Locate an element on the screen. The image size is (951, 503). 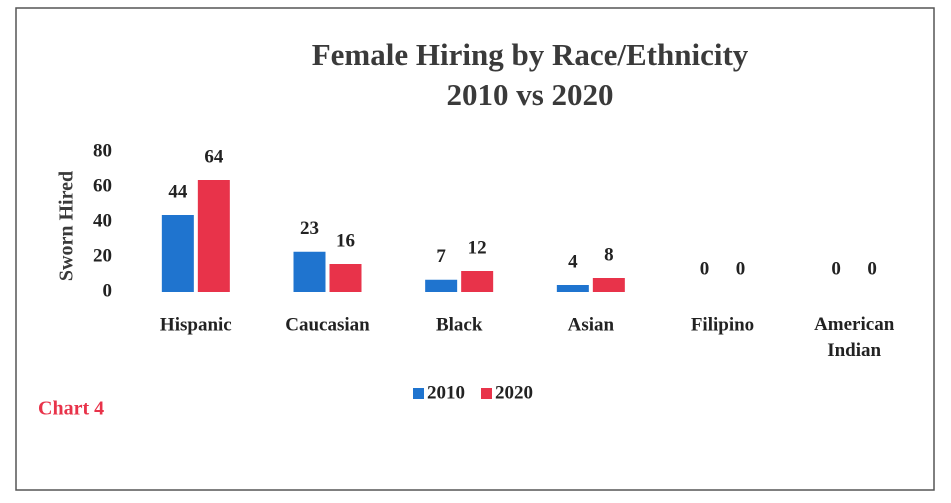
x-tick-label: Filipino is located at coordinates (722, 324).